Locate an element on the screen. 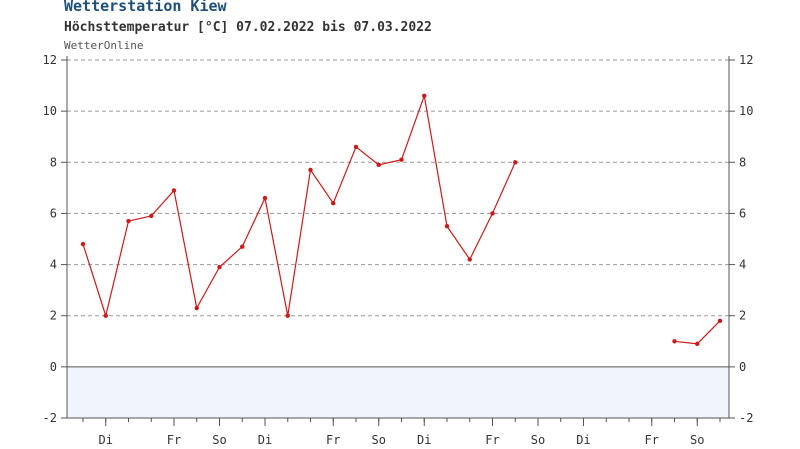 The image size is (800, 449). y-tick-label-right: 8 is located at coordinates (742, 162).